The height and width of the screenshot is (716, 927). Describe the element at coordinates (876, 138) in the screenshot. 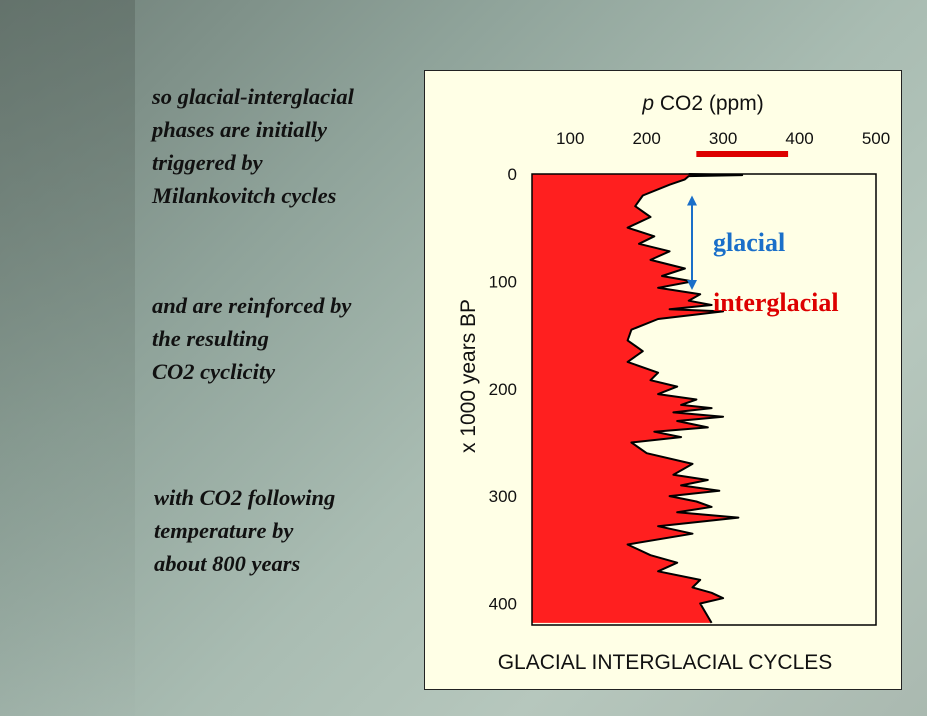

I see `x-tick-label: 500` at that location.